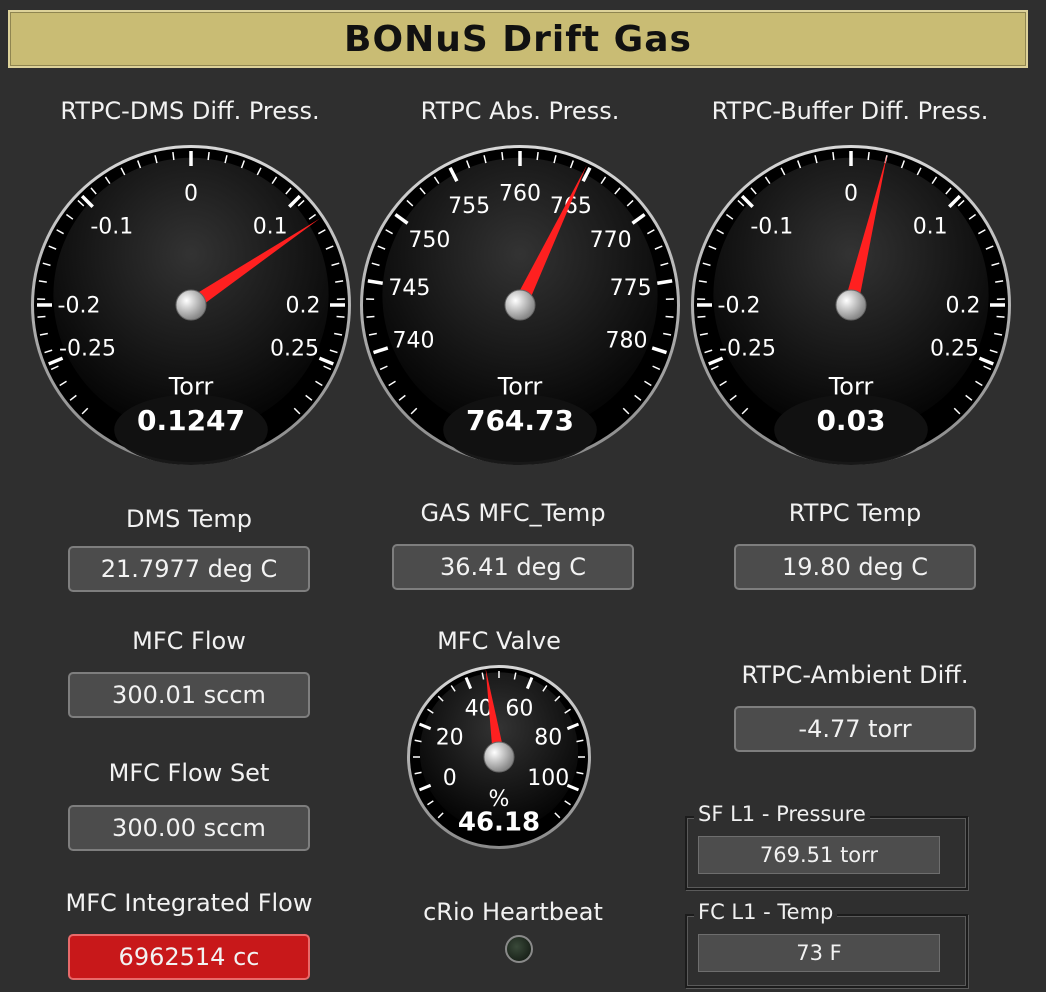 Image resolution: width=1046 pixels, height=992 pixels. What do you see at coordinates (409, 288) in the screenshot?
I see `gauge-tick-label: 745` at bounding box center [409, 288].